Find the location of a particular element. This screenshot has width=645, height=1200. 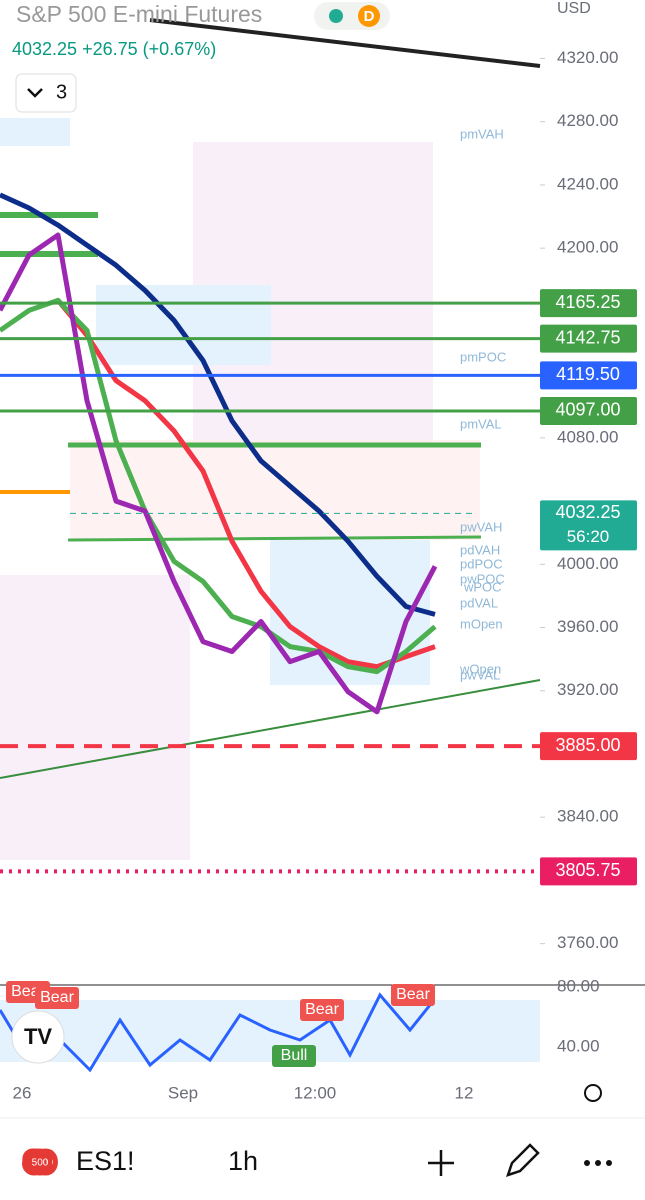

x-tick-label: 26 is located at coordinates (22, 1092).